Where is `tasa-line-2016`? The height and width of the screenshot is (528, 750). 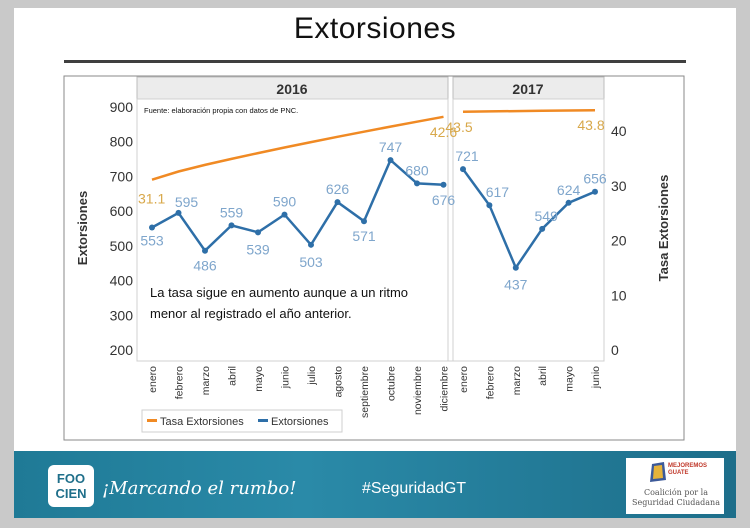 tasa-line-2016 is located at coordinates (297, 148).